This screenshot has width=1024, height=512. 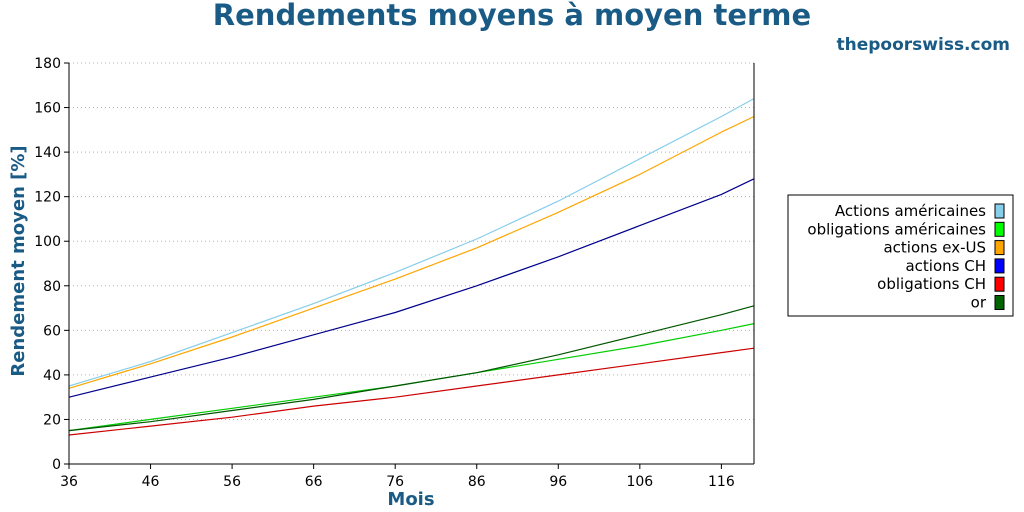 What do you see at coordinates (52, 287) in the screenshot?
I see `y-tick-label: 80` at bounding box center [52, 287].